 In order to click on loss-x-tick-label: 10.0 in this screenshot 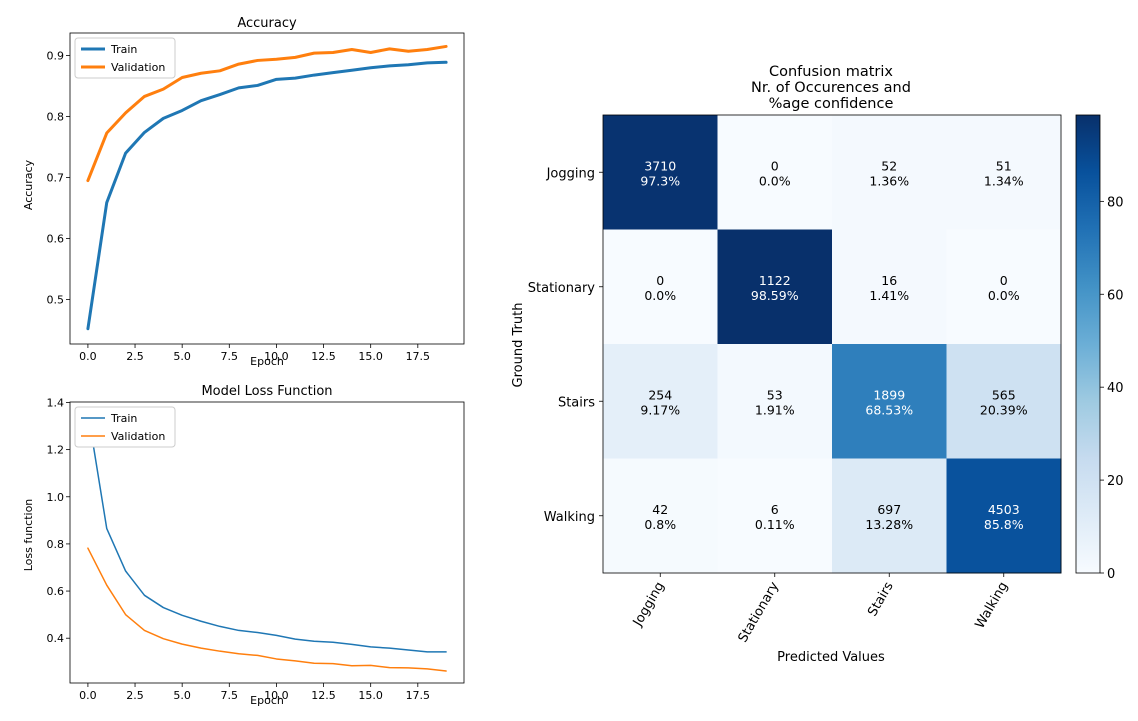, I will do `click(276, 695)`.